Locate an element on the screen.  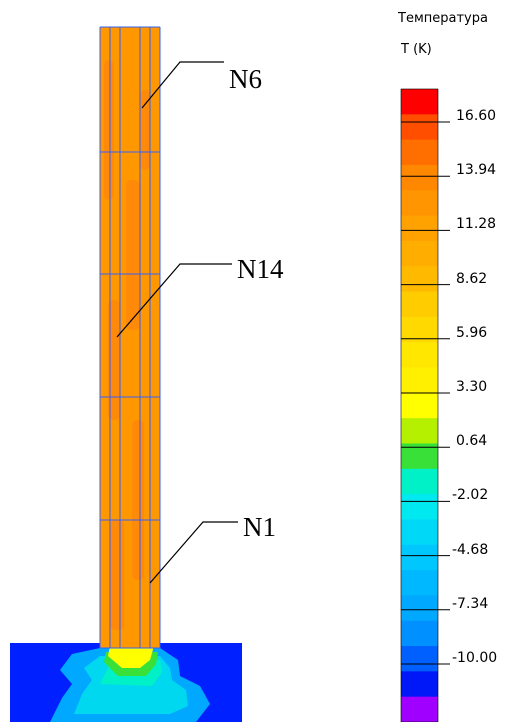
legend-tick-label: -2.02 is located at coordinates (470, 495).